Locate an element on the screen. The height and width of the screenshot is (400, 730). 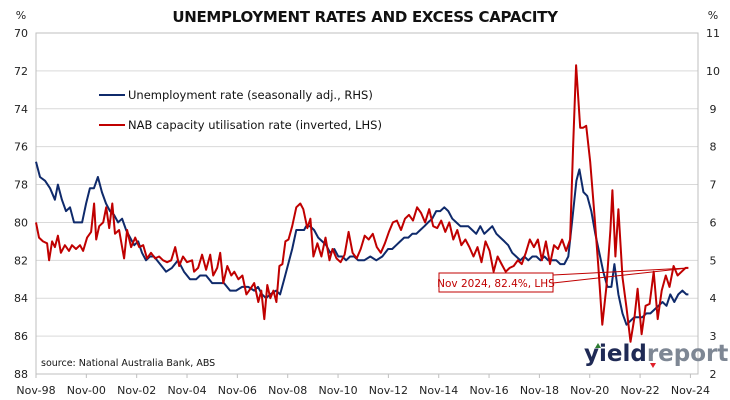
left-axis-tick-label: 72 is located at coordinates (21, 71).